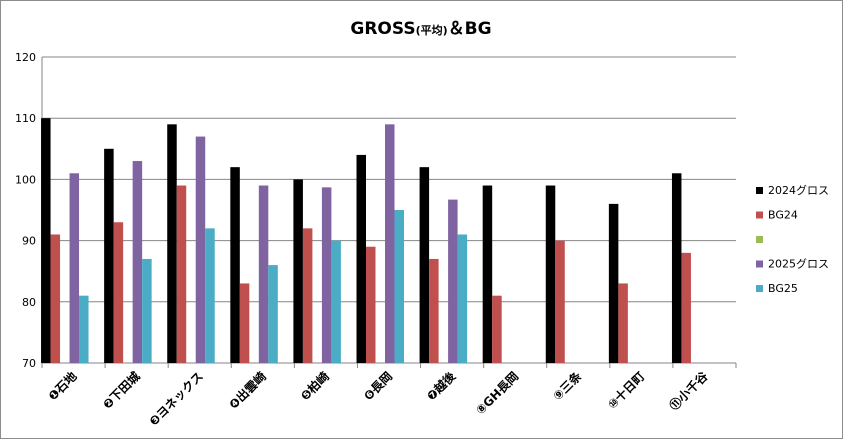 The height and width of the screenshot is (442, 843). I want to click on x-tick-label: ❶石地, so click(62, 386).